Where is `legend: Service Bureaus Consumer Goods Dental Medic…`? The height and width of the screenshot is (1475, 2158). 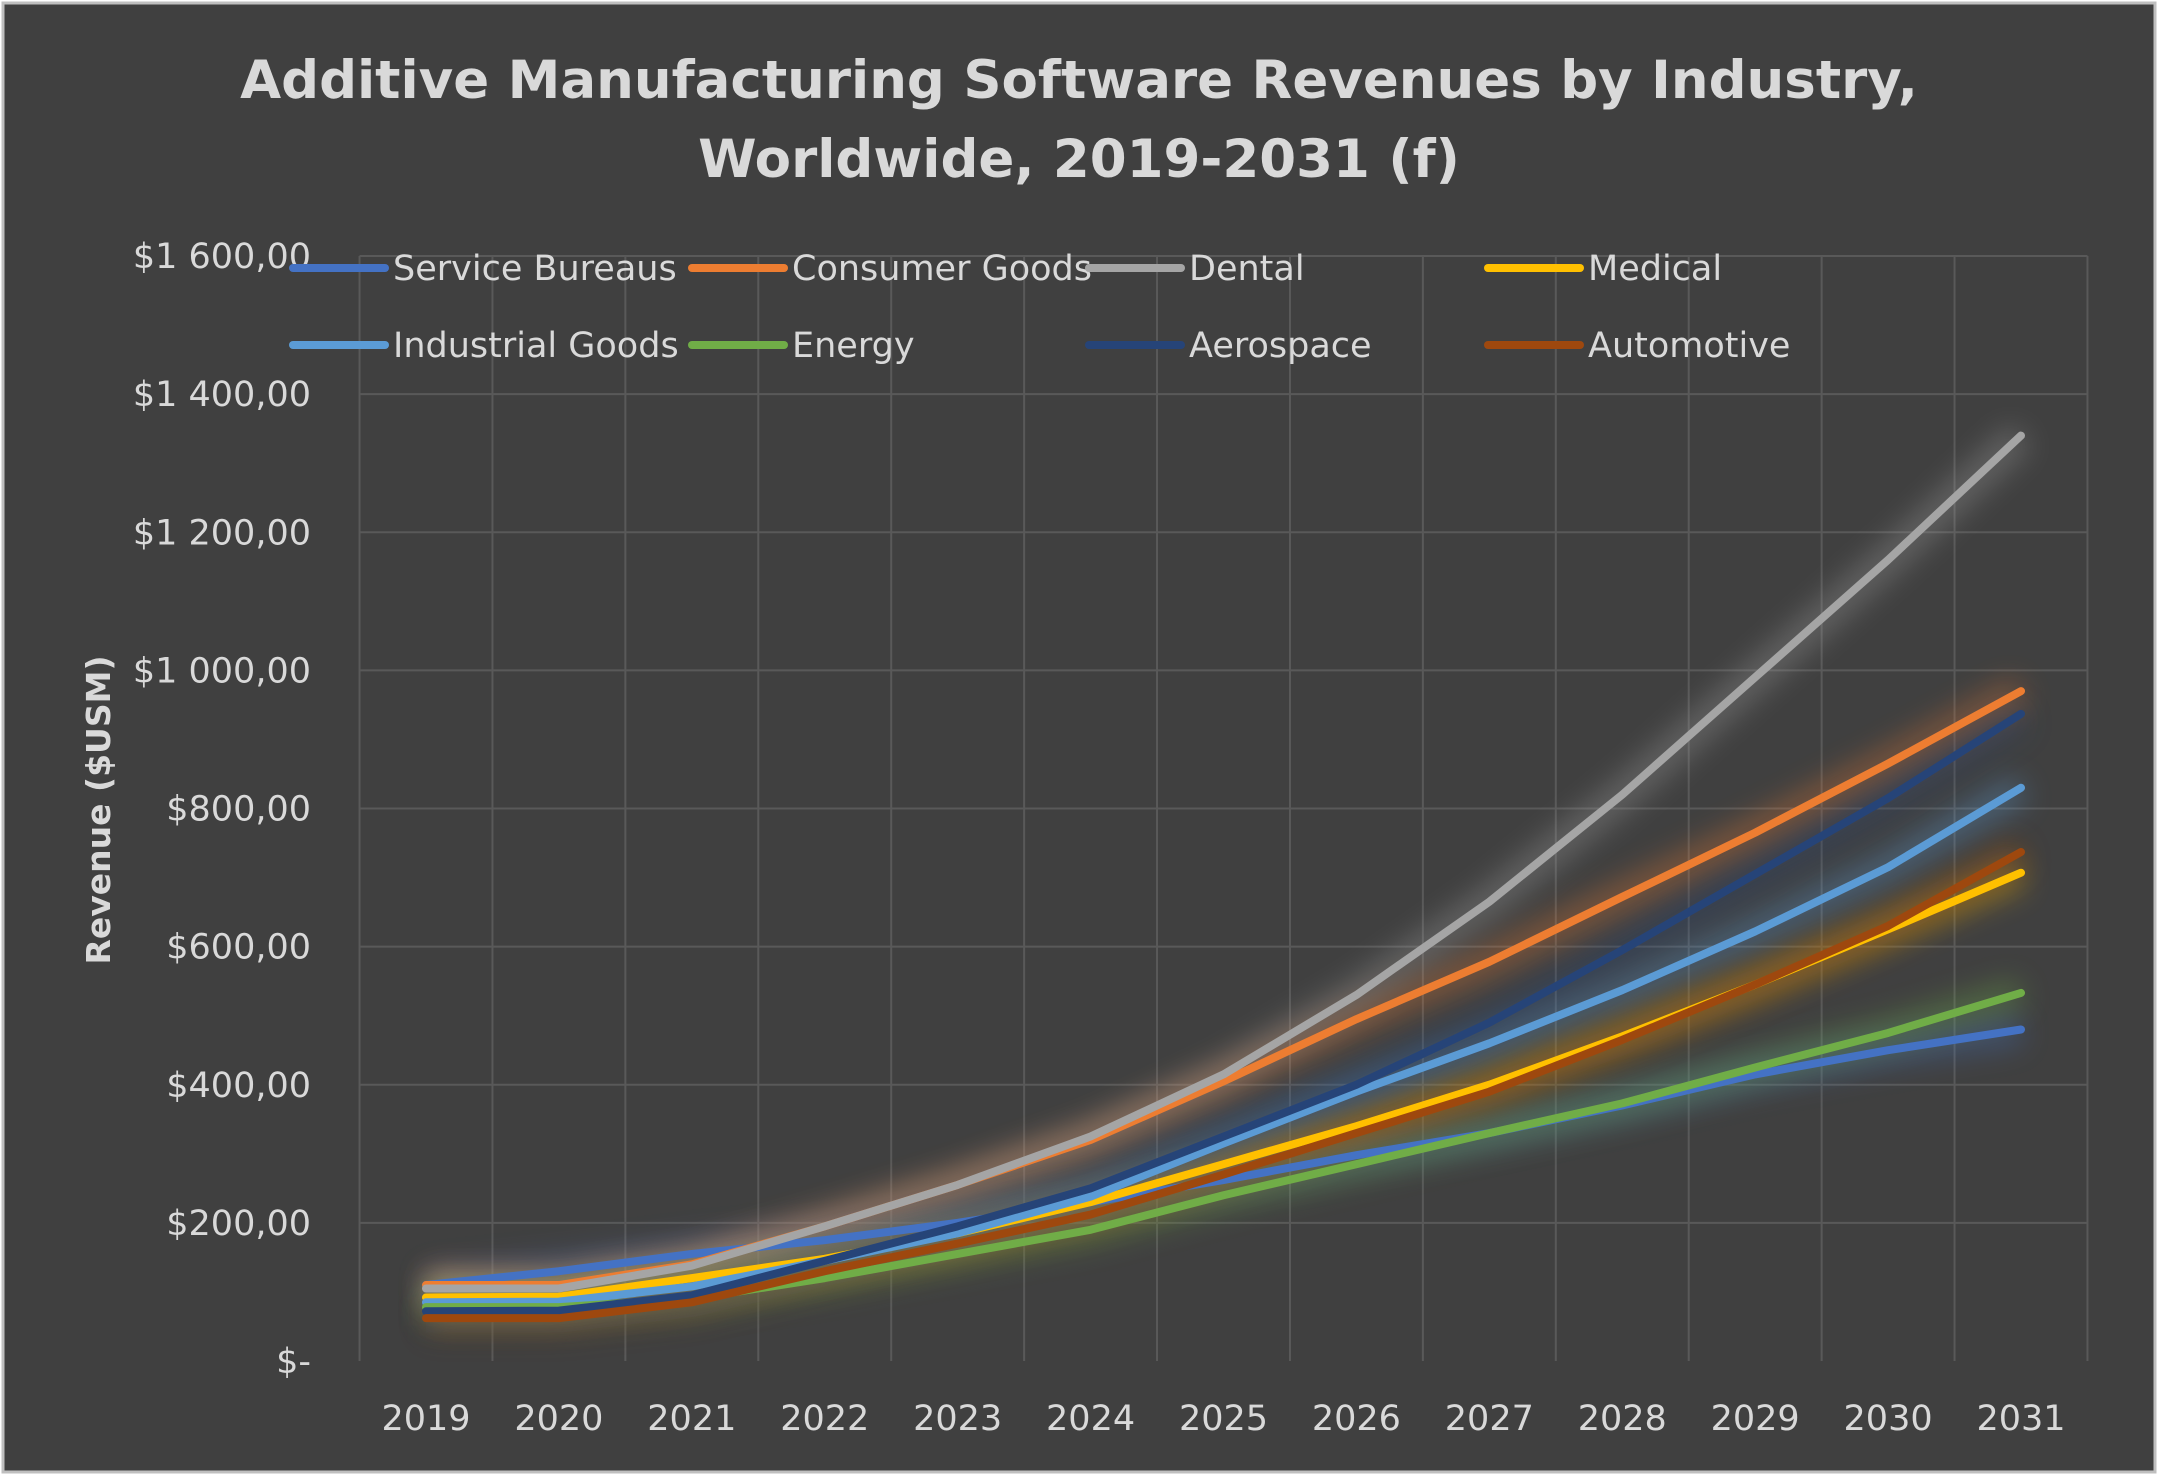
legend: Service Bureaus Consumer Goods Dental Medic… is located at coordinates (1039, 307).